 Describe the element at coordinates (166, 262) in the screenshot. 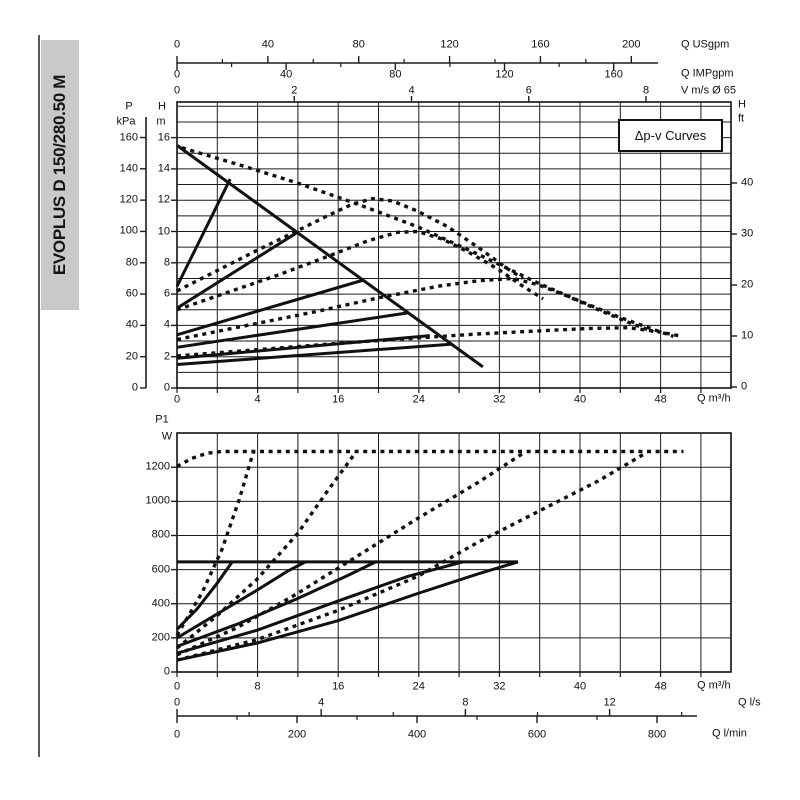

I see `hm-tick-label: 8` at that location.